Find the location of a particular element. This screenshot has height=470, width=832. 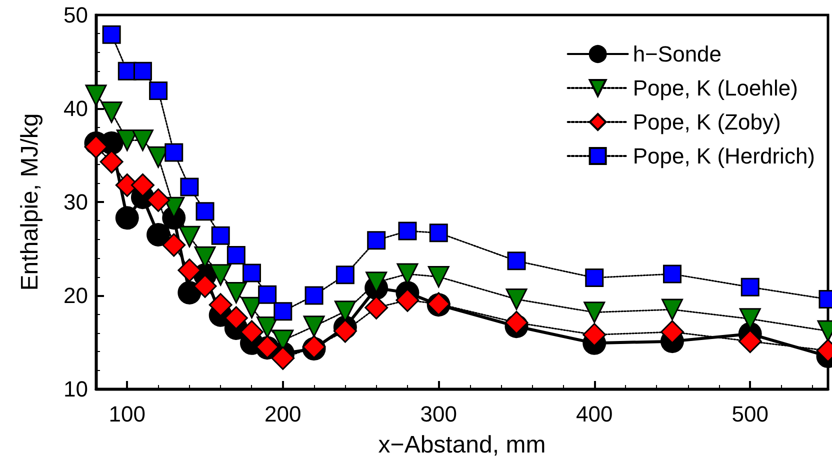

x-tick-label: 300 is located at coordinates (438, 414).